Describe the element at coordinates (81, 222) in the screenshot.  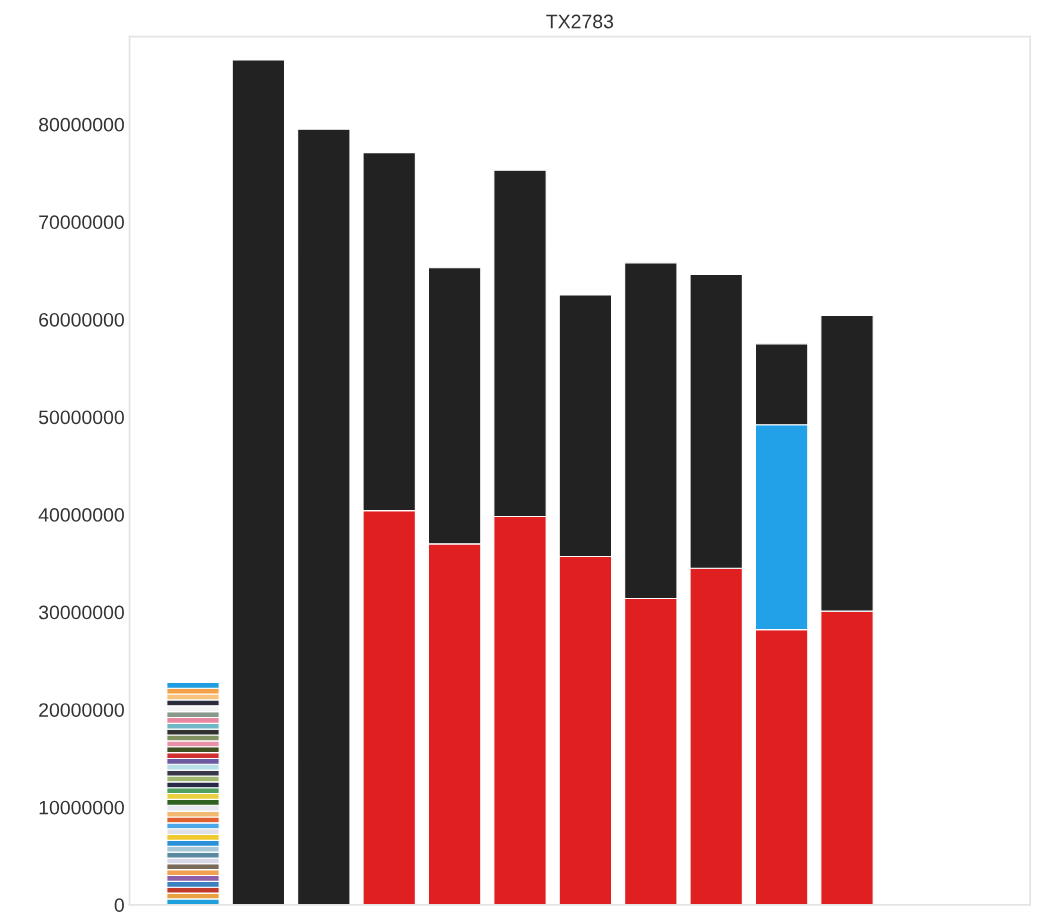
I see `y-tick-label: 70000000` at that location.